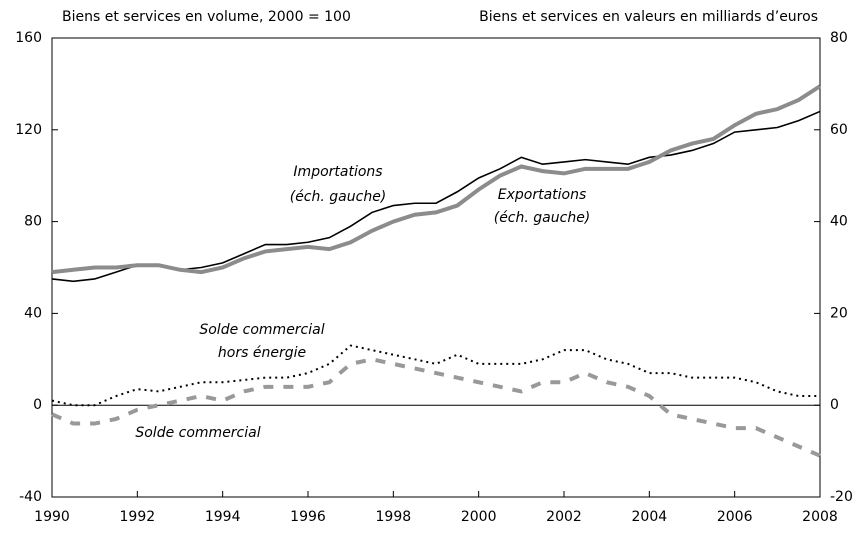 This screenshot has width=863, height=534. What do you see at coordinates (138, 517) in the screenshot?
I see `x-tick-label: 1992` at bounding box center [138, 517].